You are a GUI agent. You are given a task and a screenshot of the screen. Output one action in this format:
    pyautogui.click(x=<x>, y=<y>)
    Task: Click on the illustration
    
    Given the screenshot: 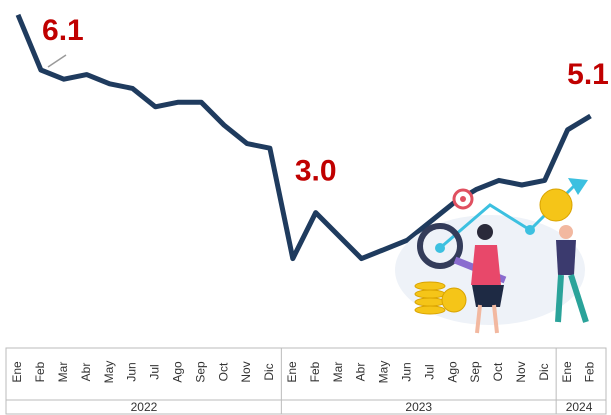 What is the action you would take?
    pyautogui.click(x=492, y=256)
    